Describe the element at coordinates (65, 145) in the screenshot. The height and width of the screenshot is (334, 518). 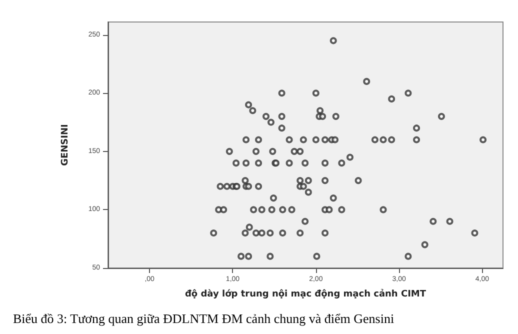
I see `y-axis-title: GENSINI` at that location.